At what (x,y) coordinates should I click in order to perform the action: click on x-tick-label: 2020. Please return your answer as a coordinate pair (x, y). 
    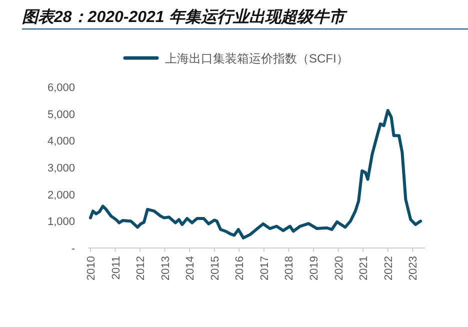
    Looking at the image, I should click on (339, 268).